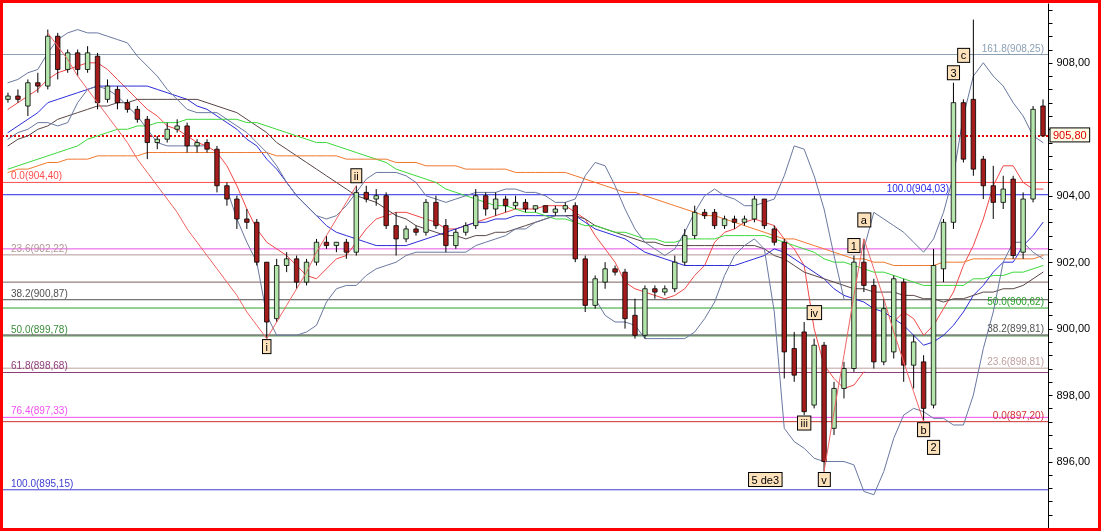 The height and width of the screenshot is (531, 1101). What do you see at coordinates (42, 483) in the screenshot?
I see `ref-line-label: 100.0(895,15)` at bounding box center [42, 483].